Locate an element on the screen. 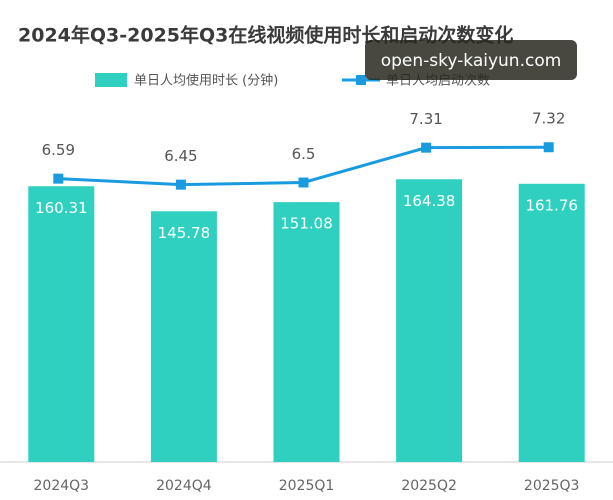  watermark-box is located at coordinates (471, 60).